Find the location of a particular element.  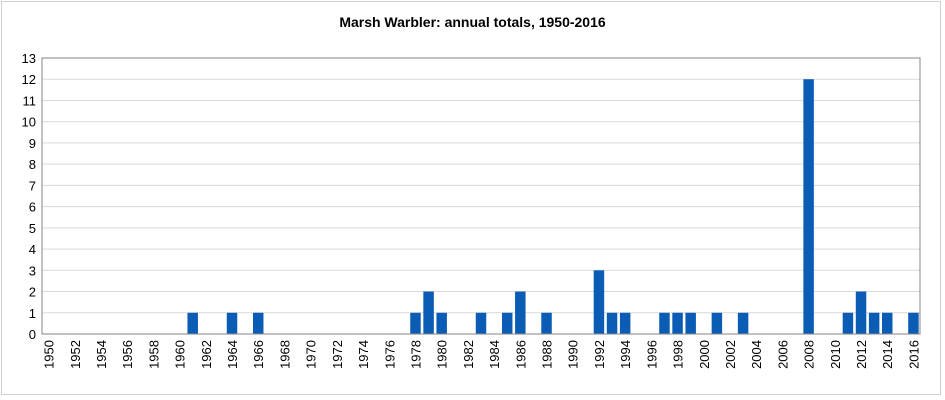

bar-1966 is located at coordinates (258, 323).